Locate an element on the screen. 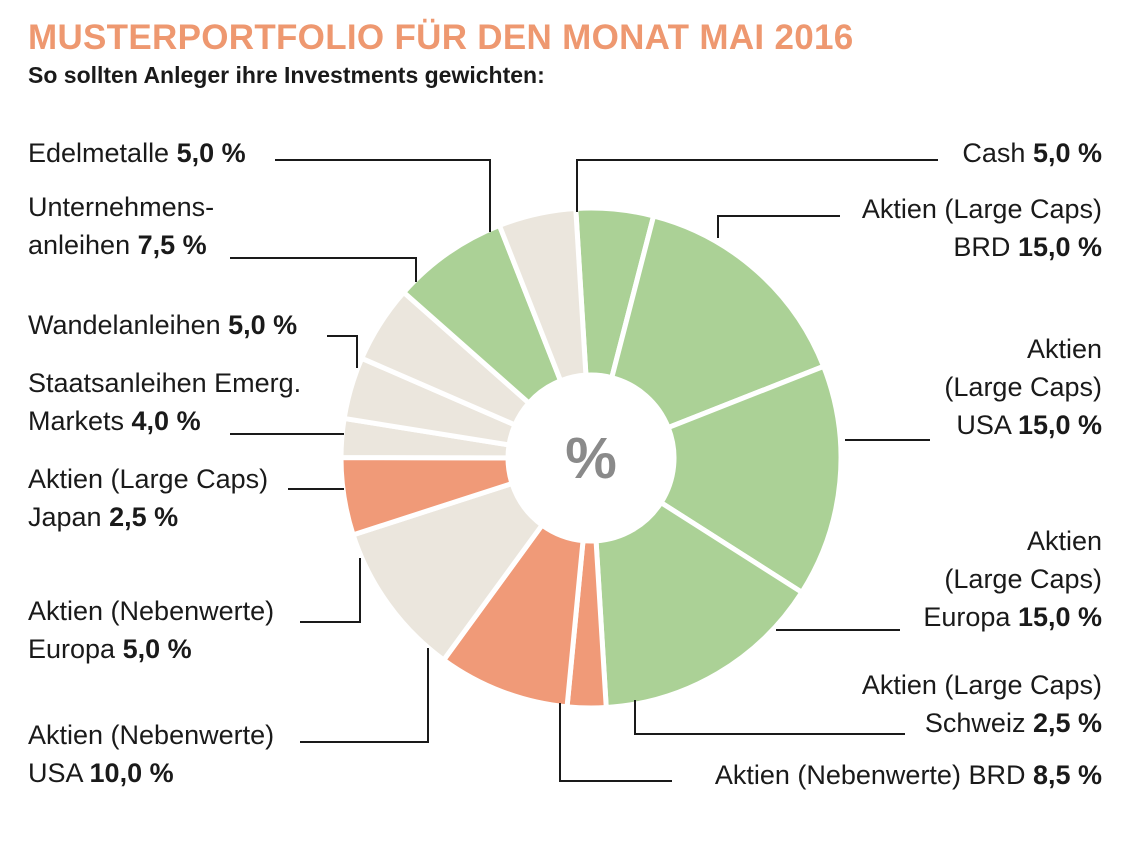 The image size is (1136, 851). label-text: Edelmetalle is located at coordinates (102, 153).